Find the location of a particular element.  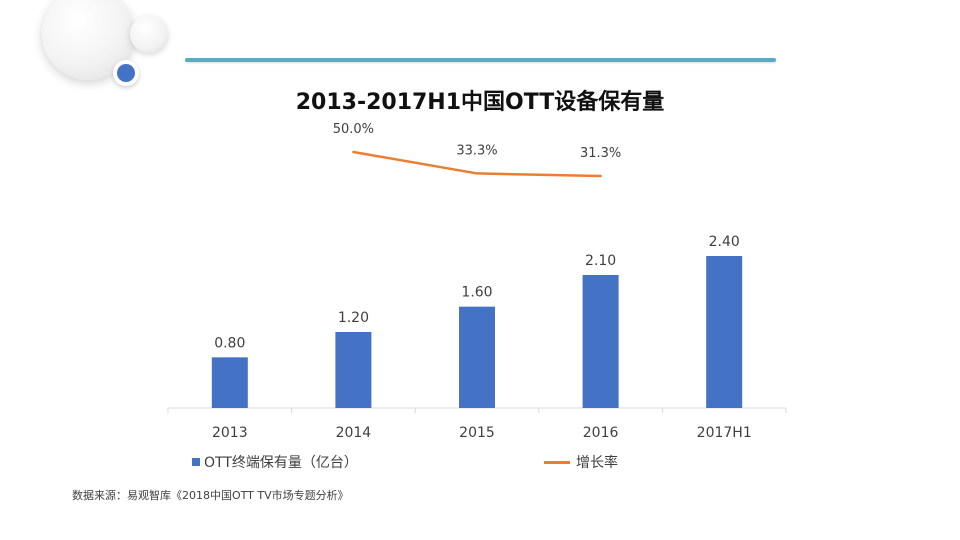

bar-value-label: 2.10 is located at coordinates (600, 261).